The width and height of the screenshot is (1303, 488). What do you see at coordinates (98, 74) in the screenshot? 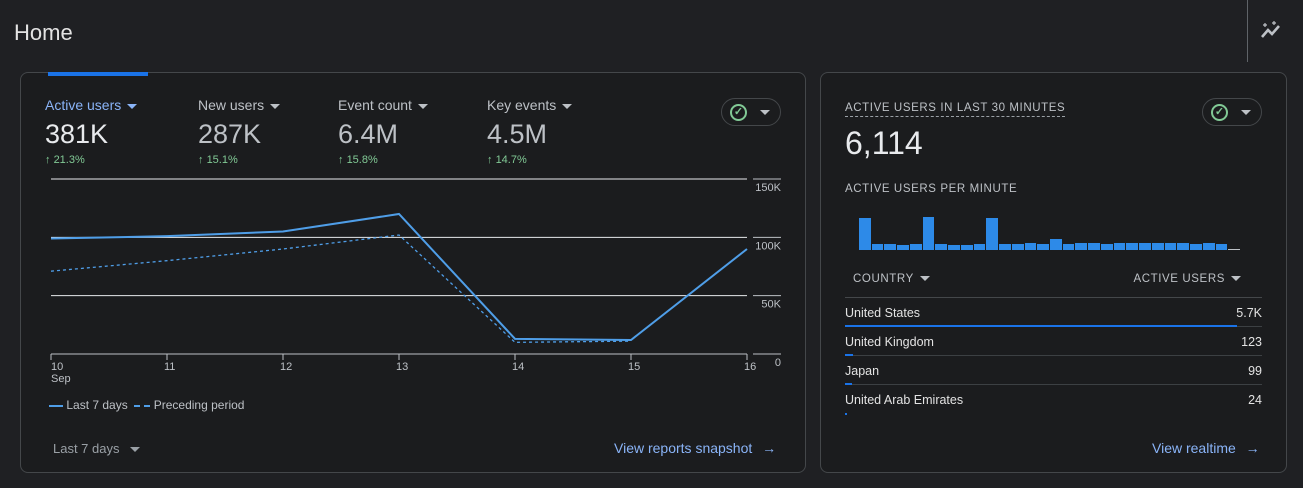
I see `selected-tab-indicator` at bounding box center [98, 74].